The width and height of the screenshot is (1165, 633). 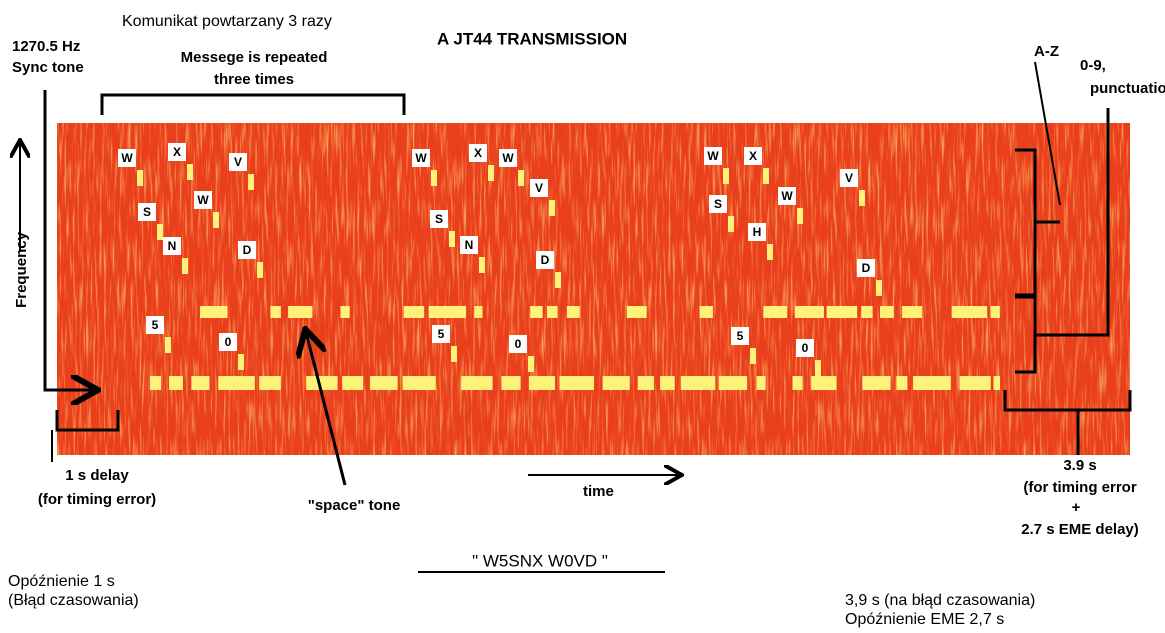 I want to click on time-label: time, so click(x=598, y=491).